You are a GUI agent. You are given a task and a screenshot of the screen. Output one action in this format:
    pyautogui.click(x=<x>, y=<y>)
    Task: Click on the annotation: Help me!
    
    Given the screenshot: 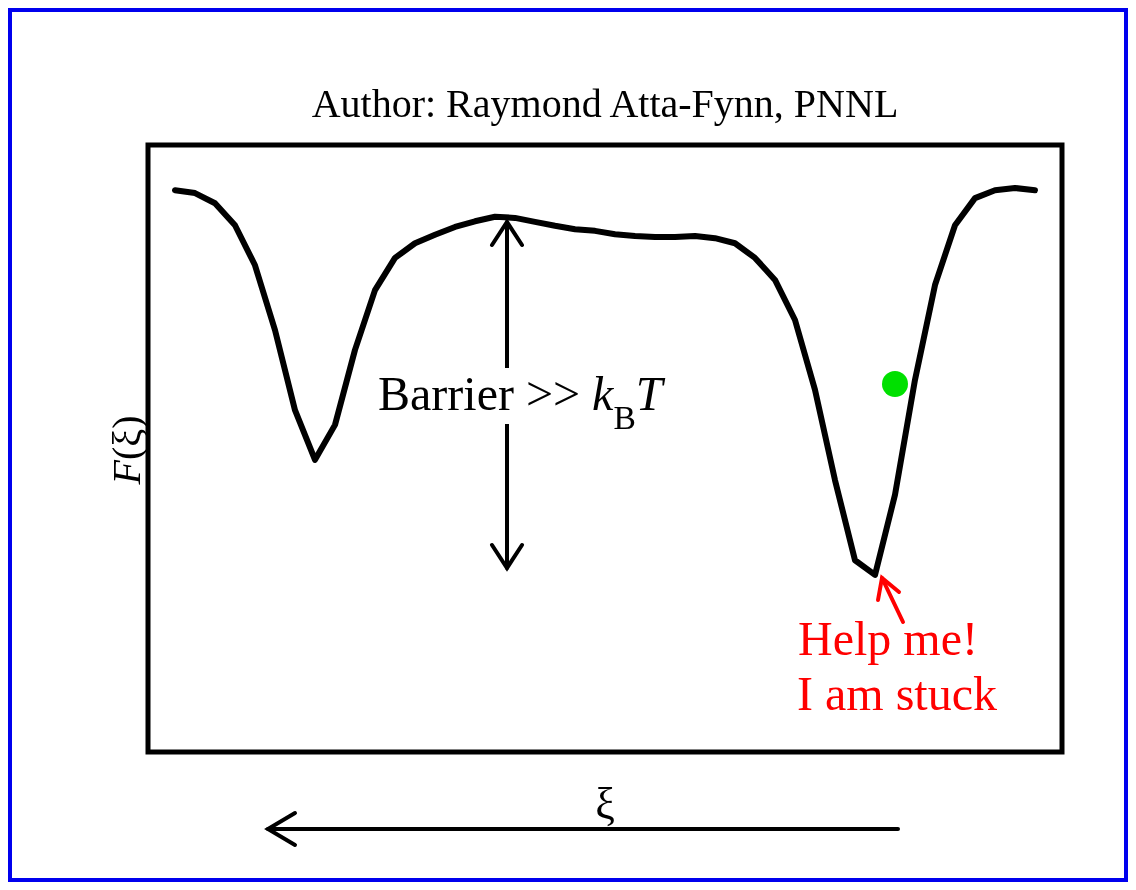 What is the action you would take?
    pyautogui.click(x=888, y=638)
    